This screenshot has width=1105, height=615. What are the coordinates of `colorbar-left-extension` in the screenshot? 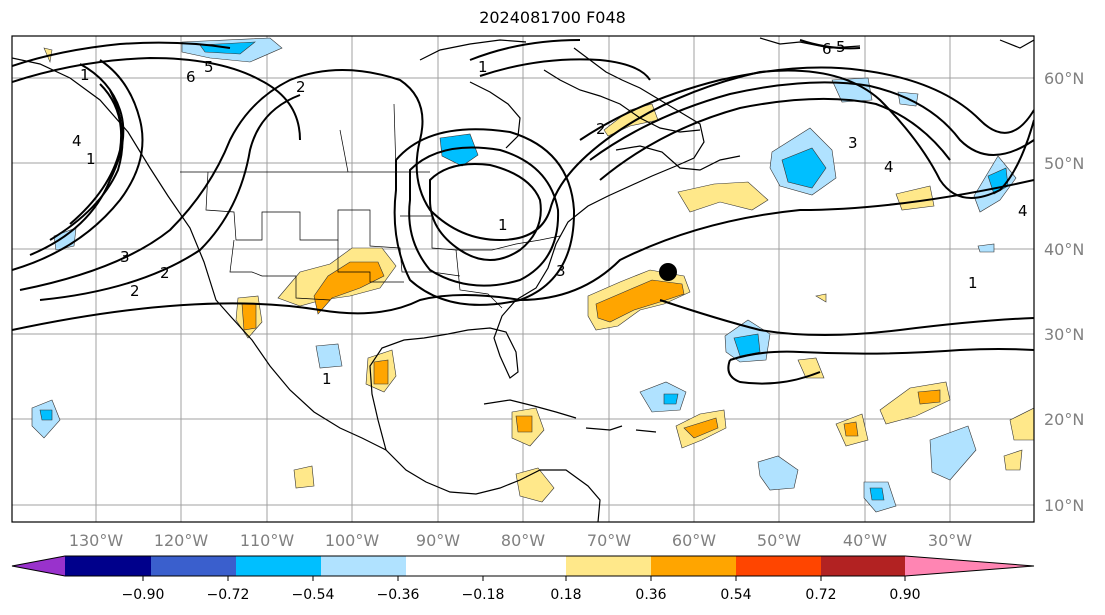 It's located at (38, 566).